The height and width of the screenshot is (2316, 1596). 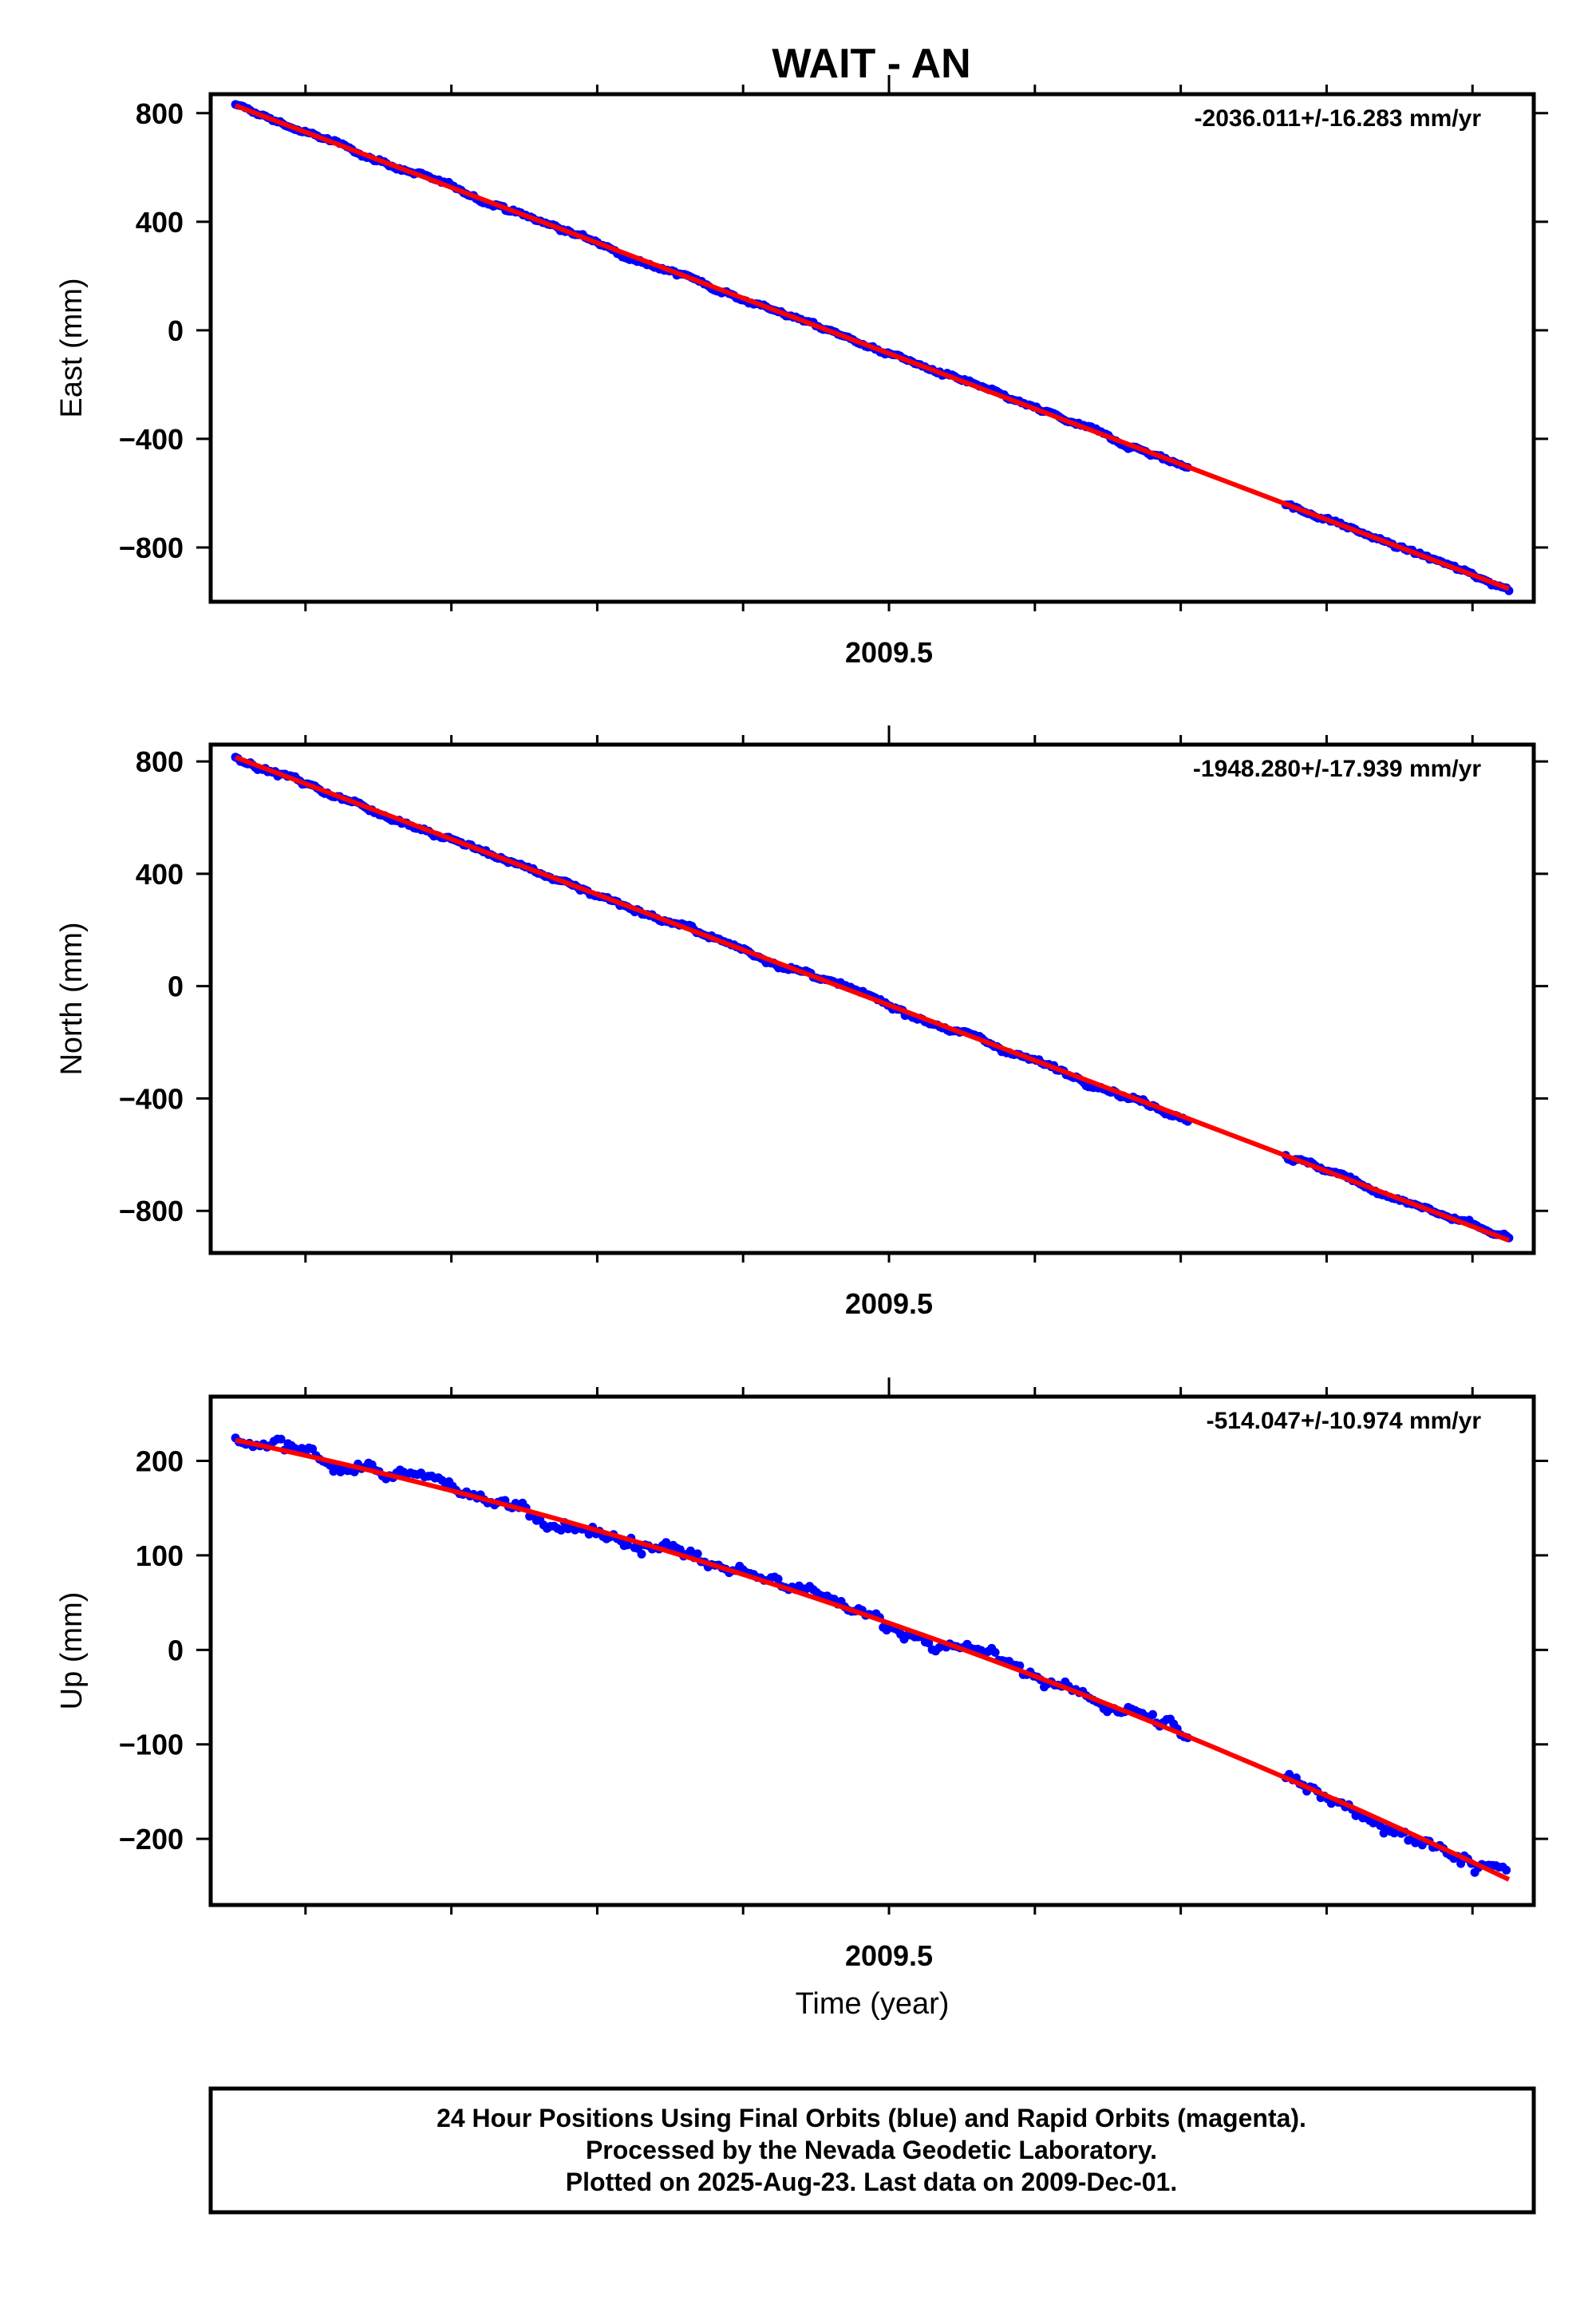 I want to click on footer-frame, so click(x=872, y=2150).